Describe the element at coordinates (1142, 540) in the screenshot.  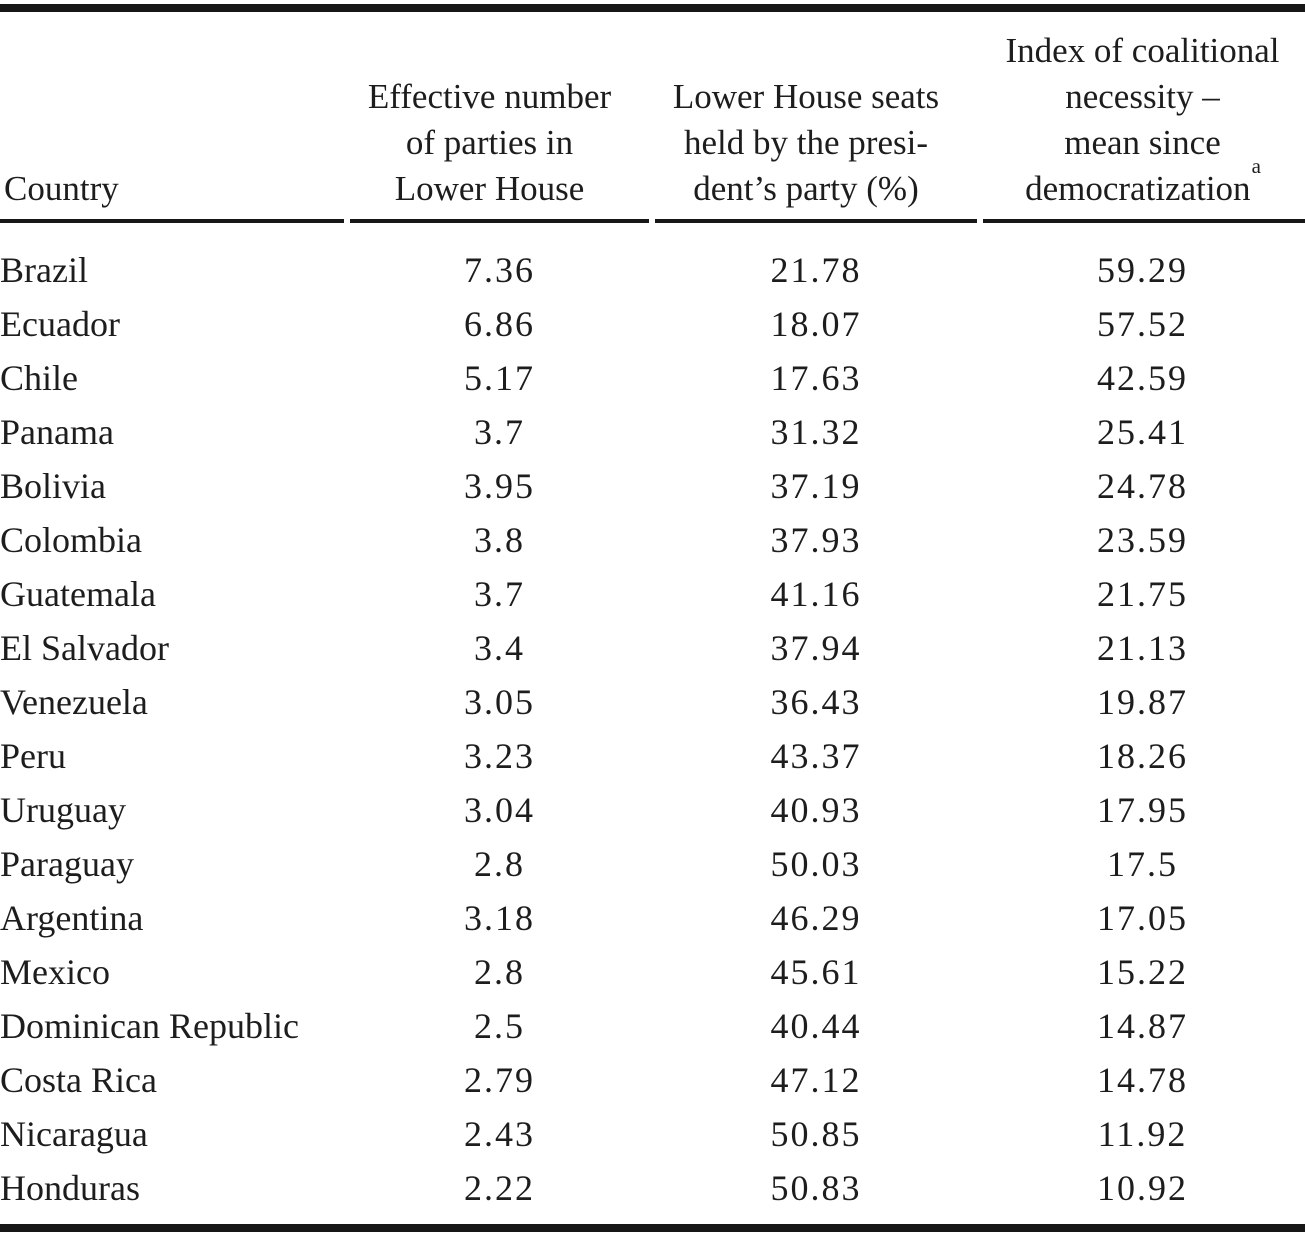
I see `cell-coalitional-index: 23.59` at that location.